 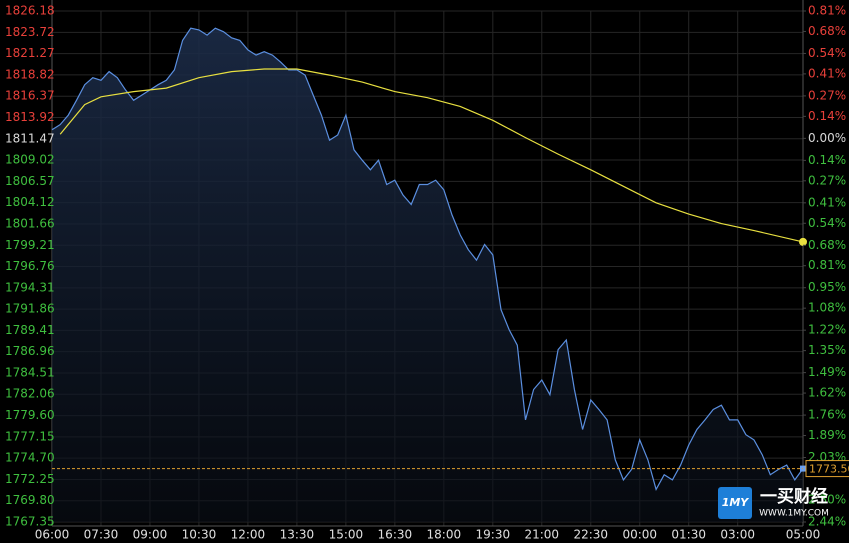 I want to click on y2-tick-label: 1.08%, so click(x=827, y=308).